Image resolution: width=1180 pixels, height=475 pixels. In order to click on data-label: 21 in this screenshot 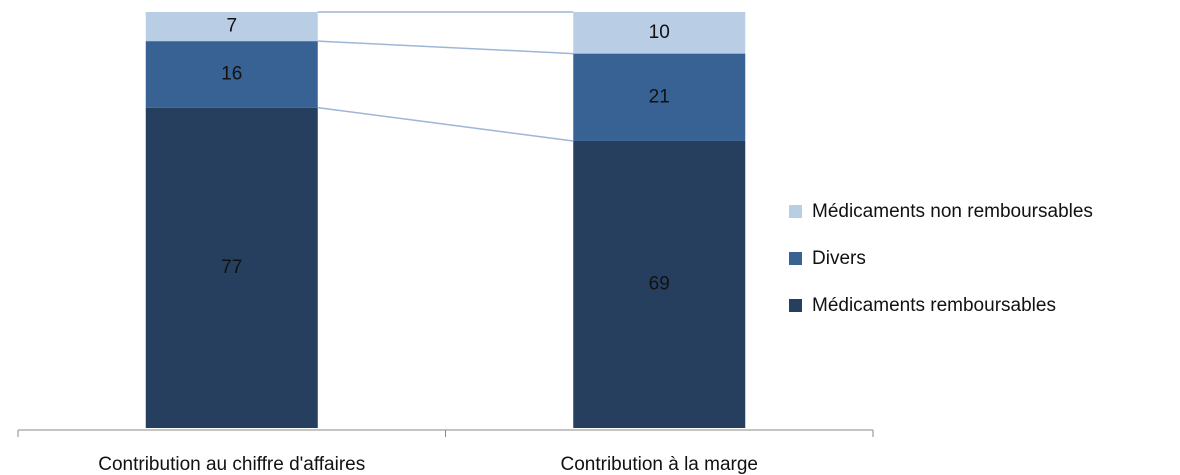, I will do `click(659, 96)`.